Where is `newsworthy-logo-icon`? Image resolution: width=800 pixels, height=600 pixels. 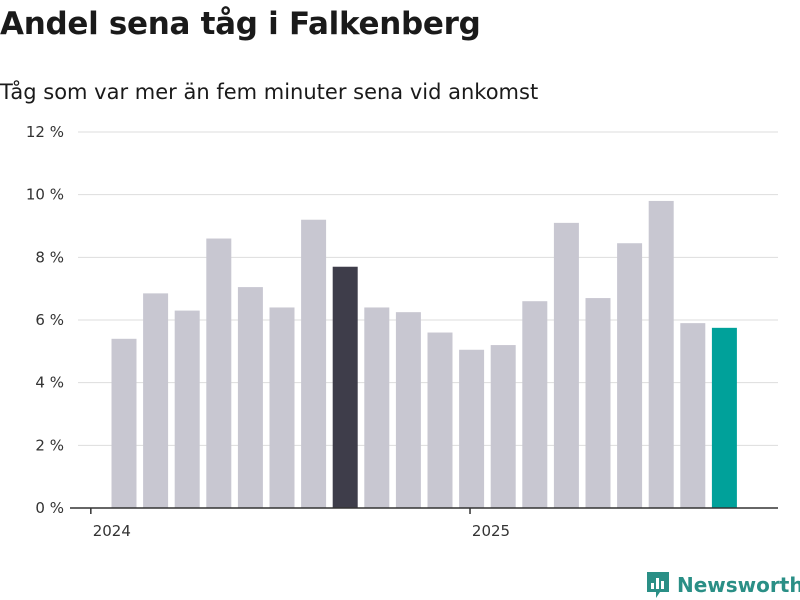 newsworthy-logo-icon is located at coordinates (658, 585).